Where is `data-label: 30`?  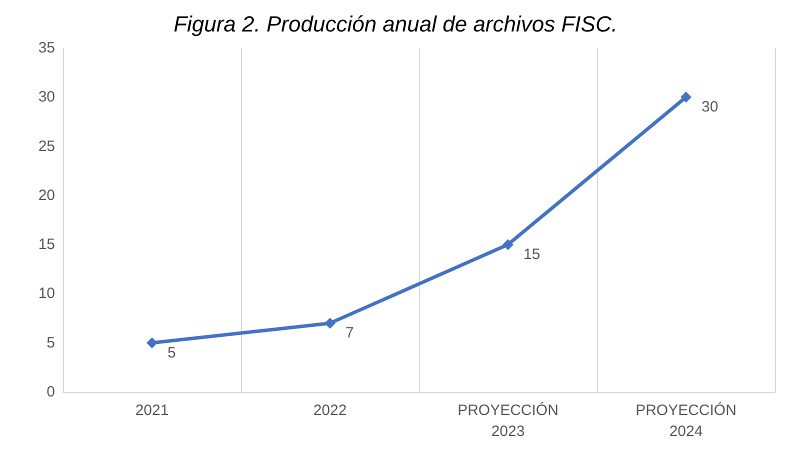
data-label: 30 is located at coordinates (710, 107).